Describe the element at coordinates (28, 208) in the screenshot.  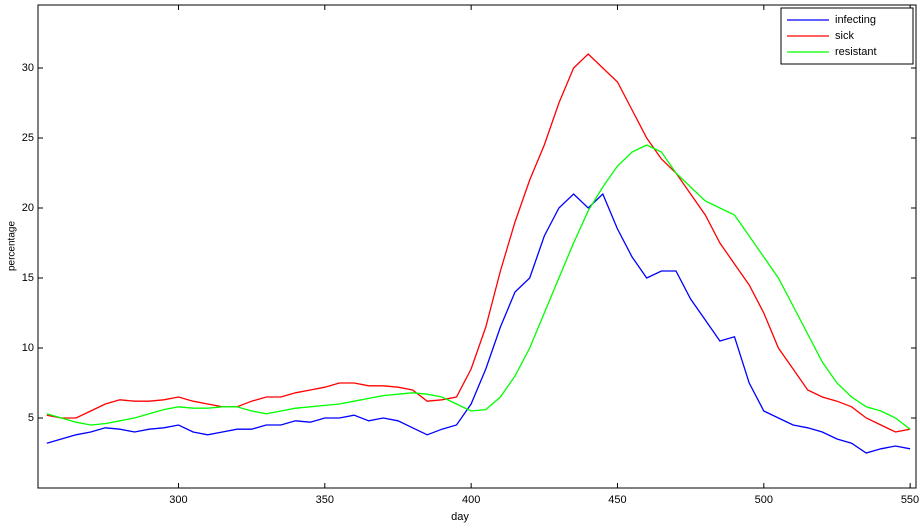
I see `y-tick-label: 20` at that location.